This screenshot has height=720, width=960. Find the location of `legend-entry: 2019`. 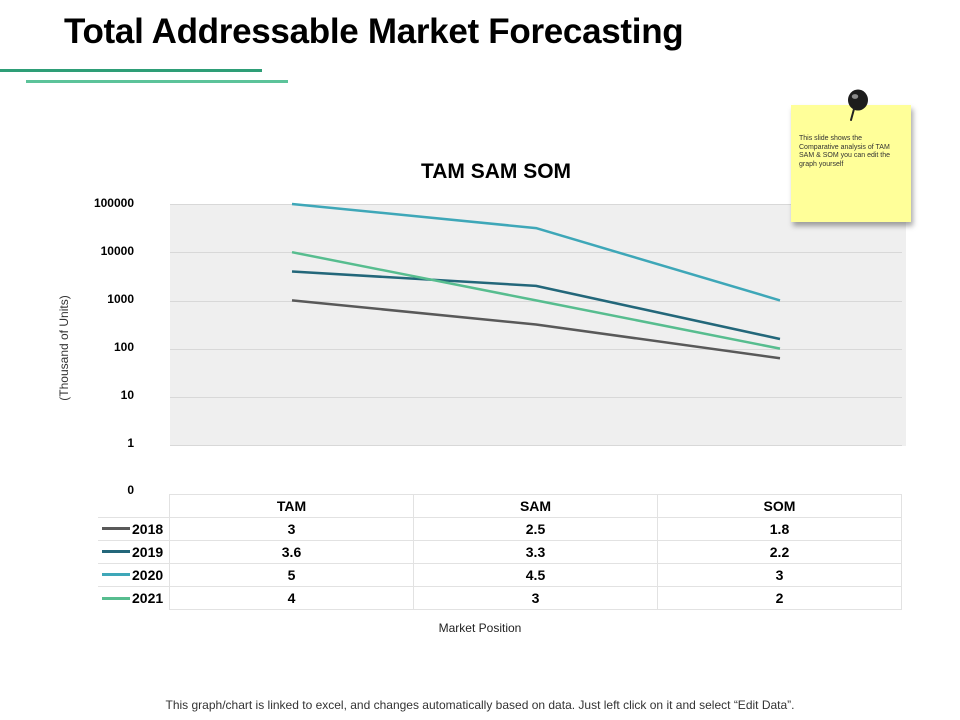

legend-entry: 2019 is located at coordinates (134, 552).